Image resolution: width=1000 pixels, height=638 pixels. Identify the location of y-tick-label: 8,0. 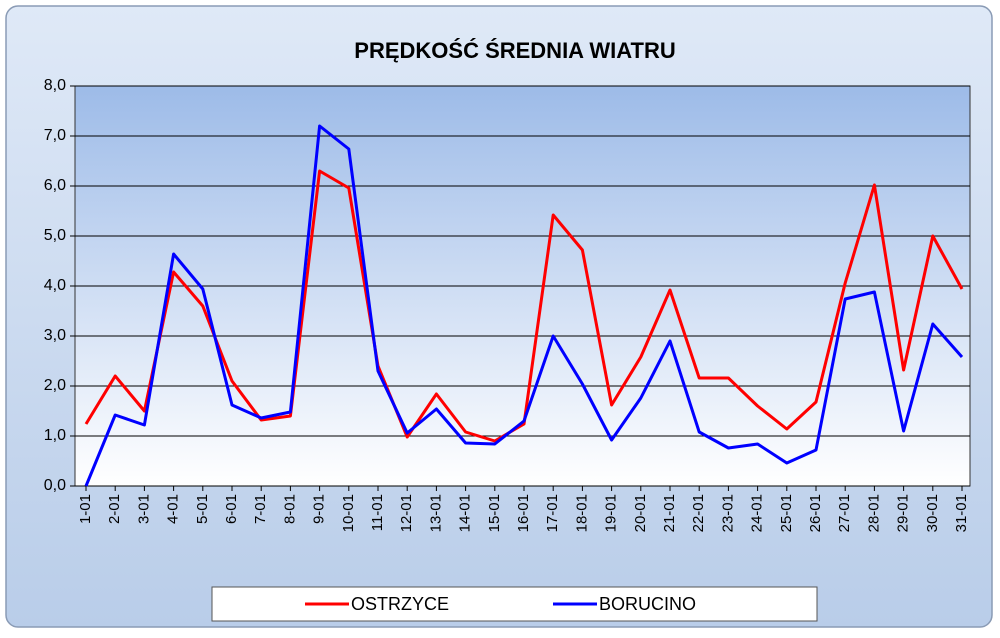
(55, 85).